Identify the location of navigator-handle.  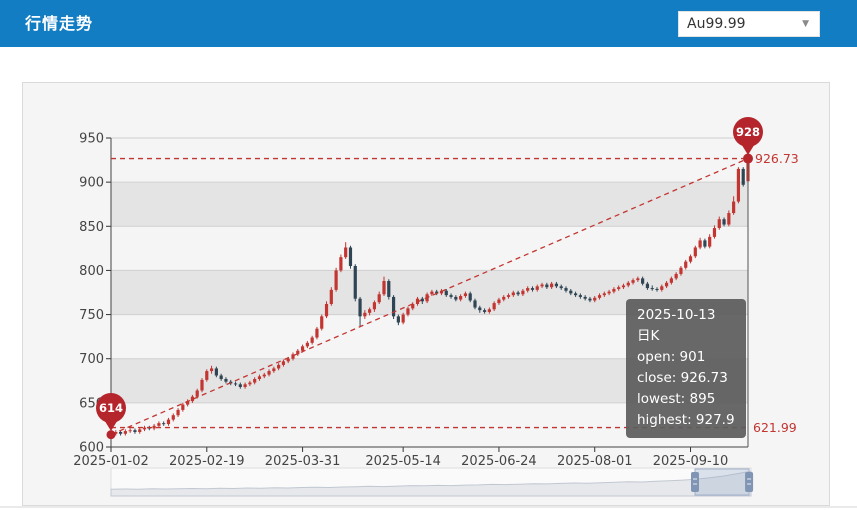
(749, 482).